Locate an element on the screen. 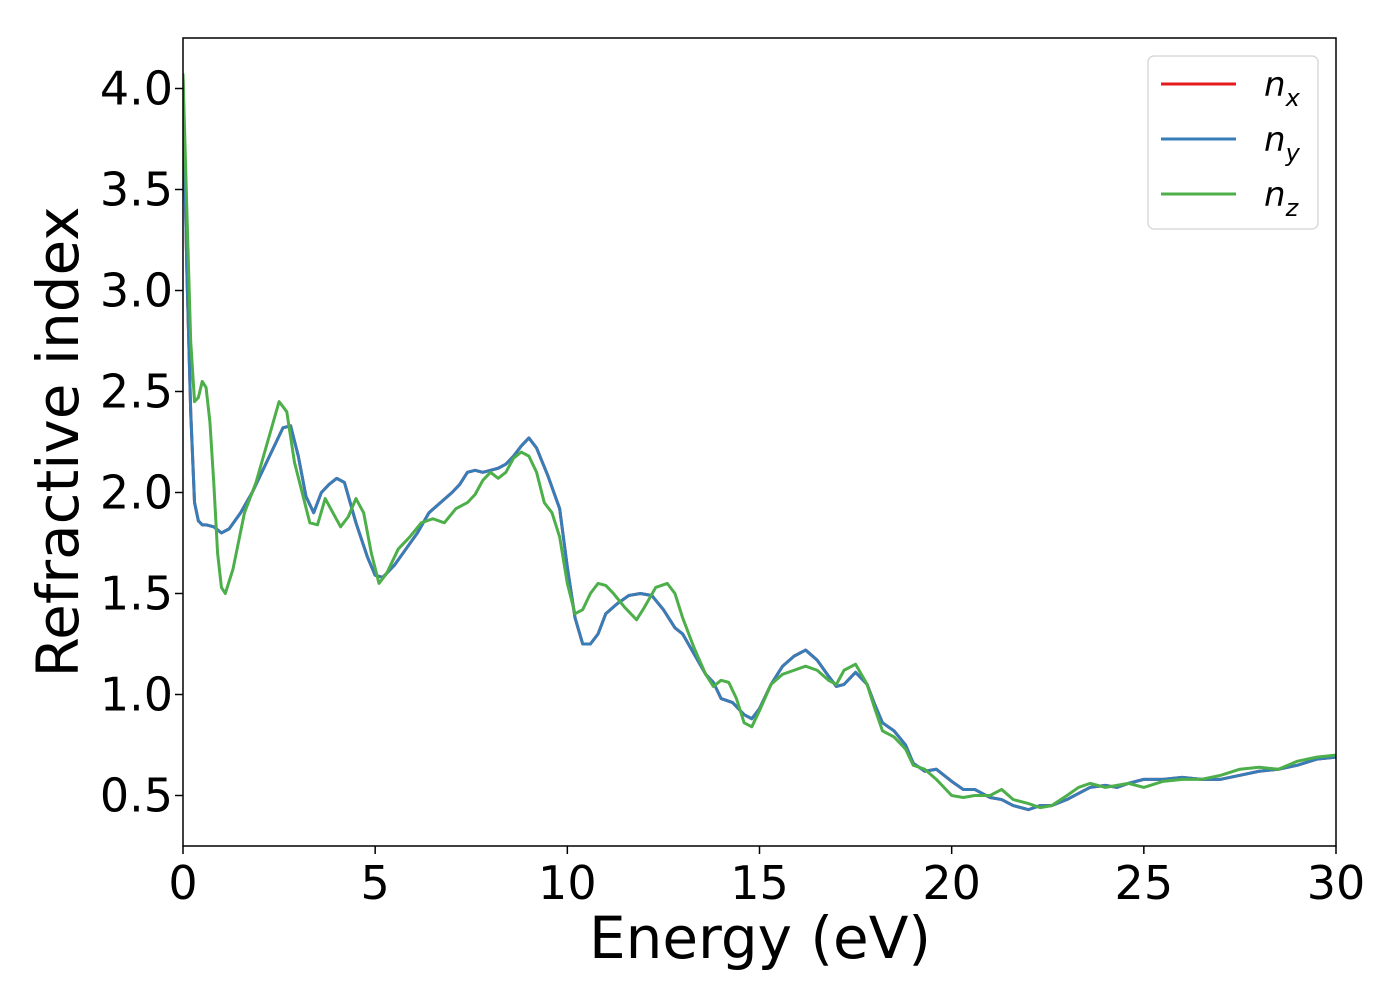  y-tick-label-3-0: 3.0 is located at coordinates (136, 291).